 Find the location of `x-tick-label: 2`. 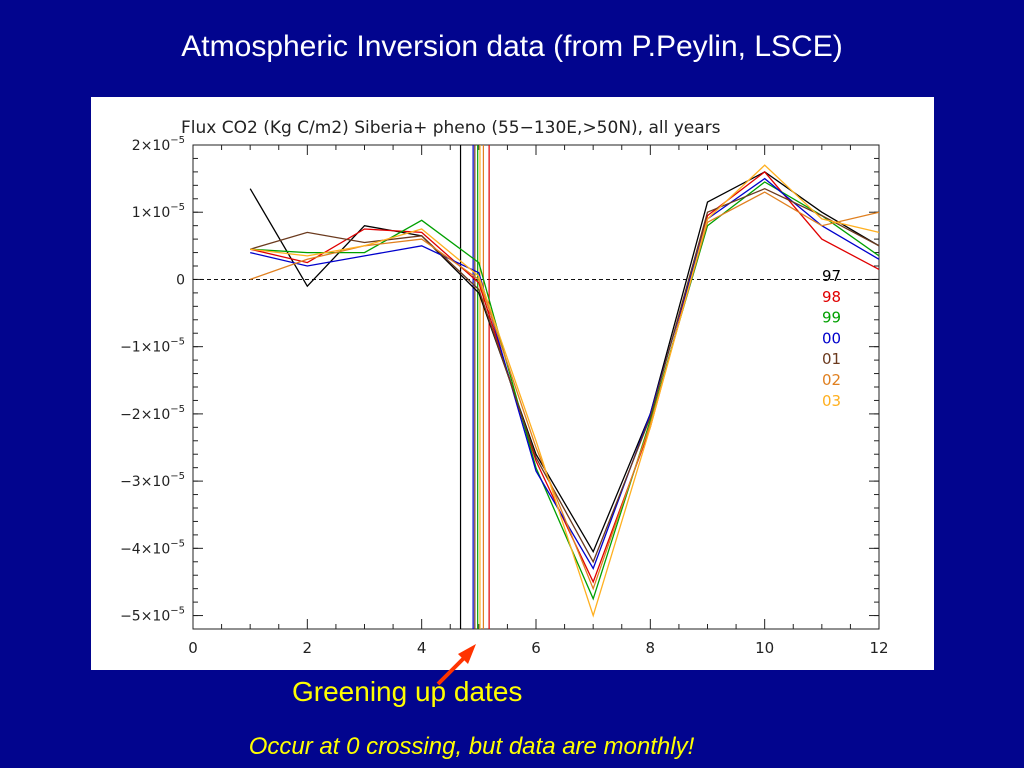

x-tick-label: 2 is located at coordinates (308, 648).